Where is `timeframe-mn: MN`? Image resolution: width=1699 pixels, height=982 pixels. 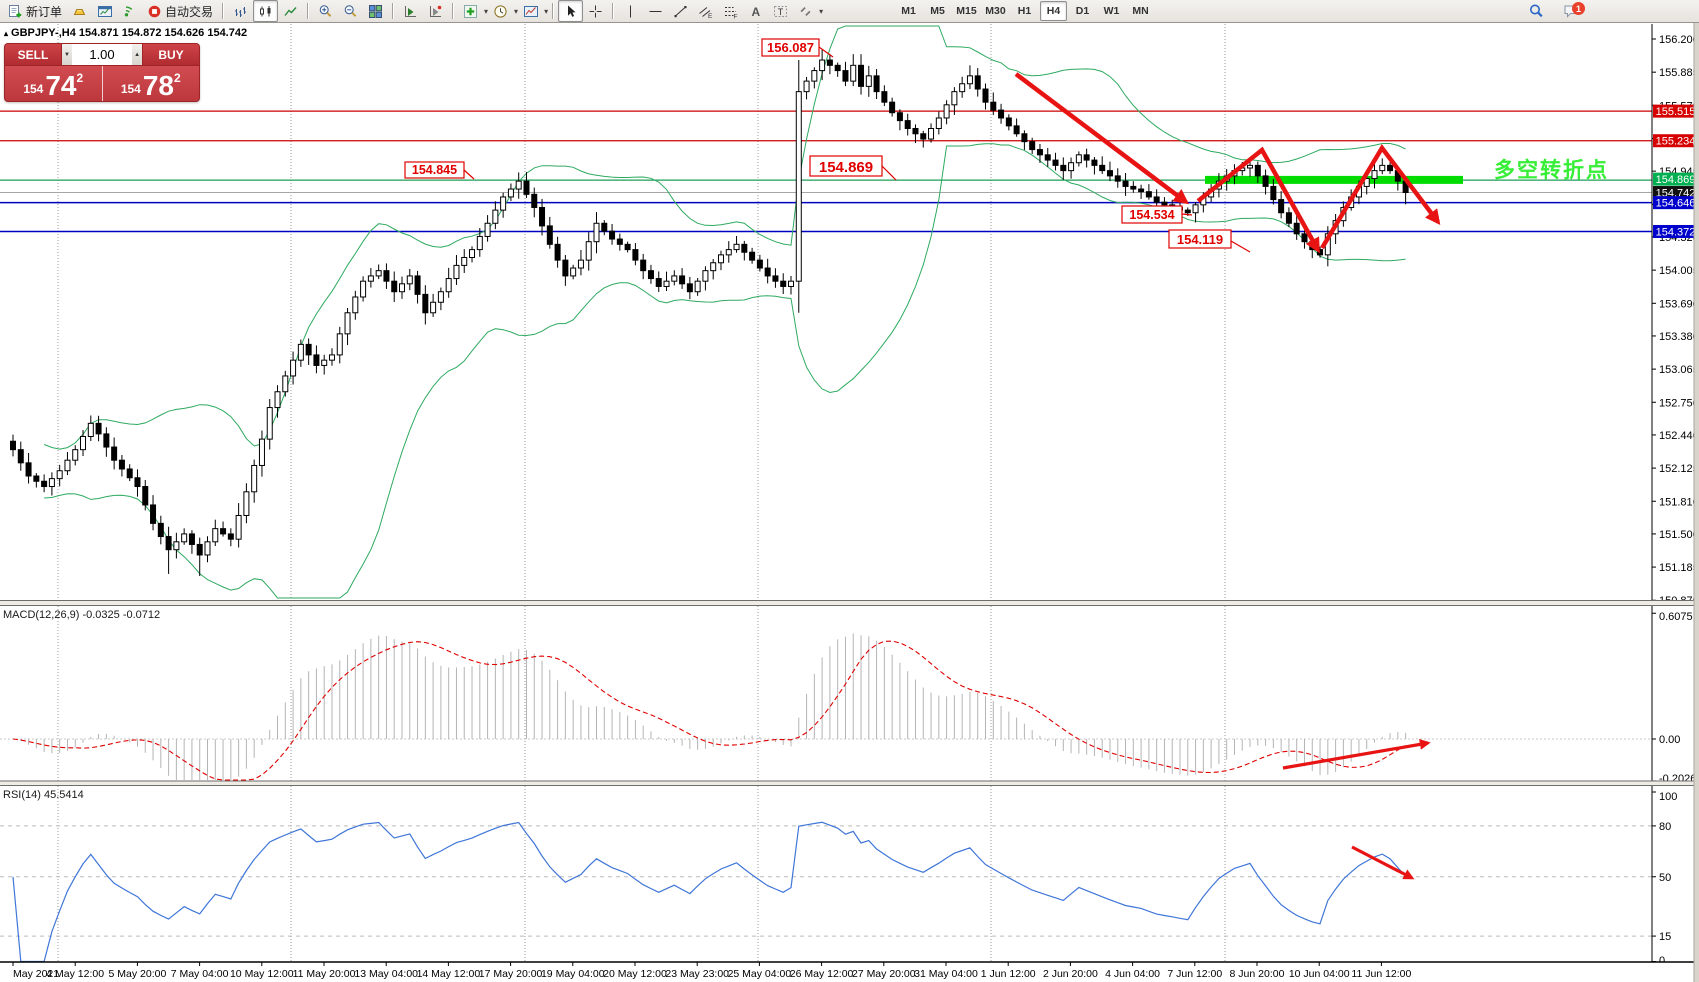
timeframe-mn: MN is located at coordinates (1140, 11).